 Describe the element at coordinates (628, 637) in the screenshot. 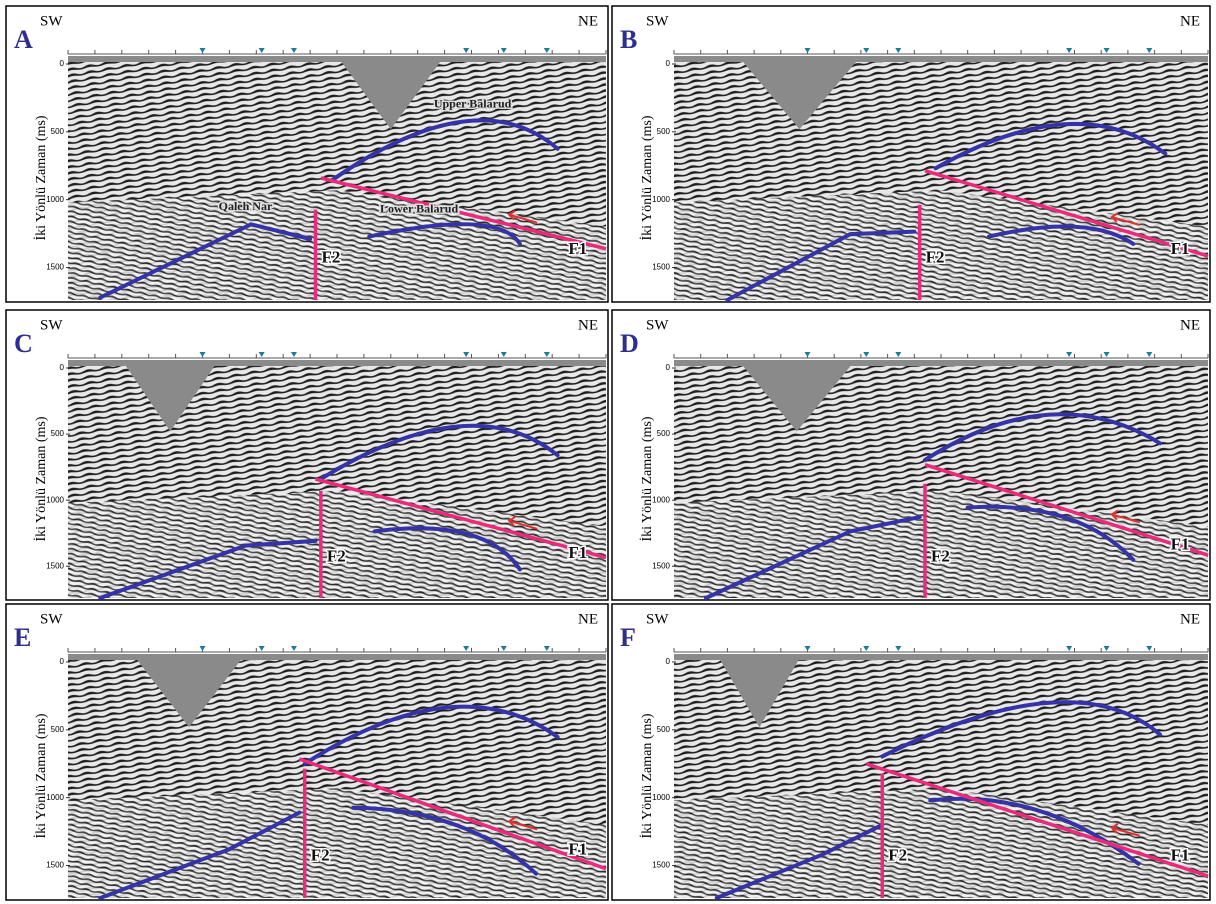

I see `panel-letter: F` at that location.